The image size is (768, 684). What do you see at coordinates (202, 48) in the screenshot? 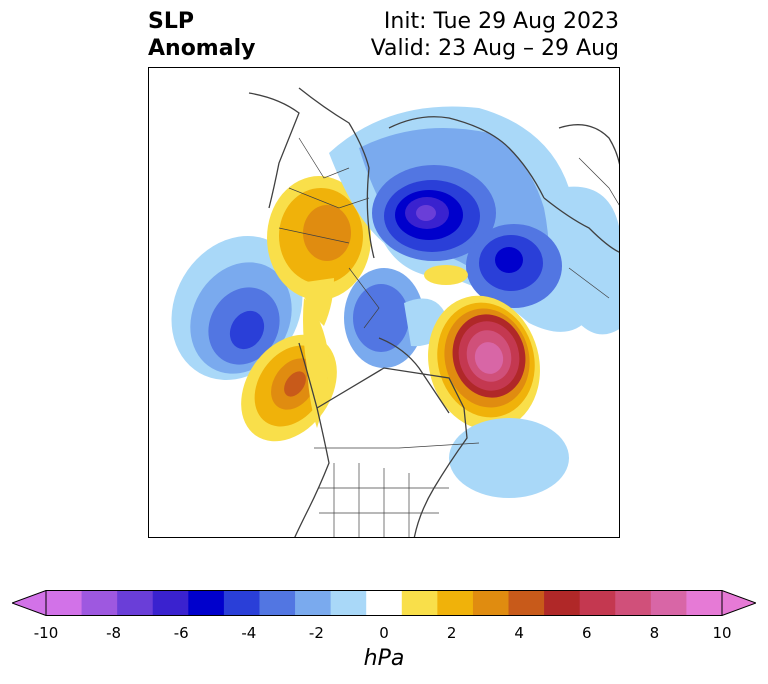
I see `title-field-type: Anomaly` at bounding box center [202, 48].